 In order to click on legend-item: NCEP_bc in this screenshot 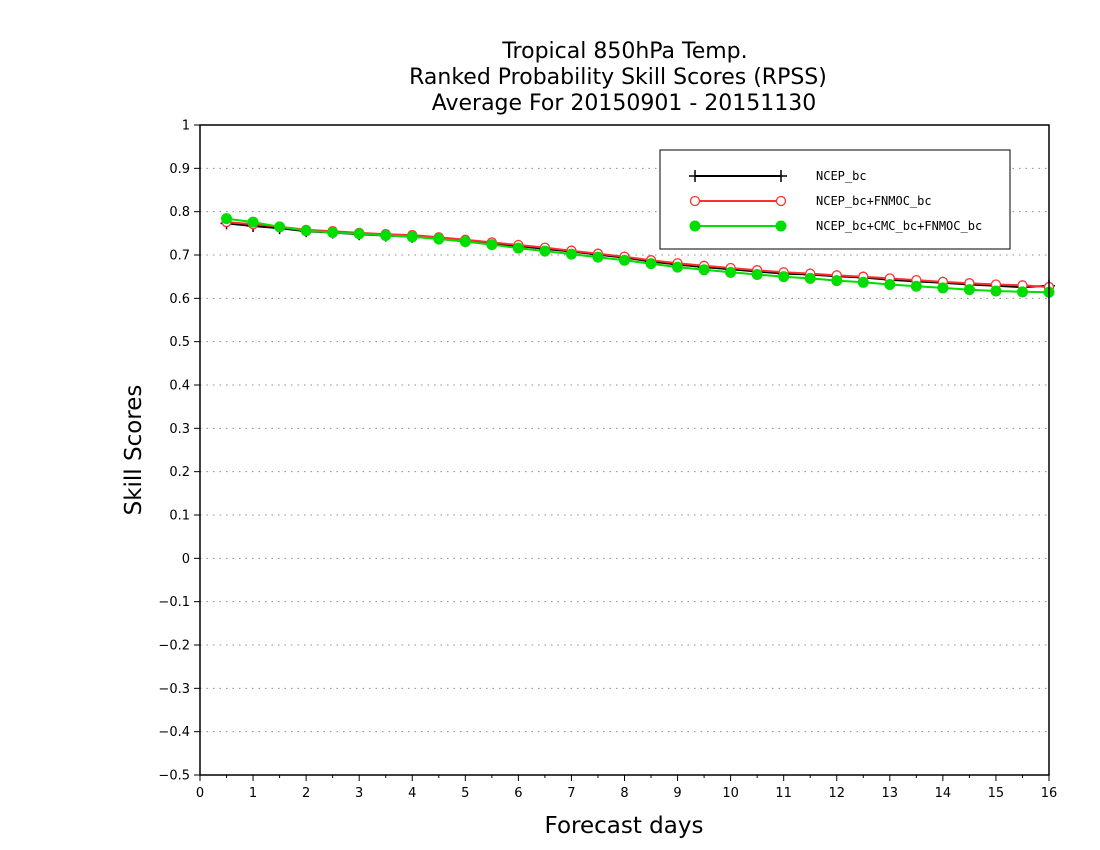, I will do `click(778, 176)`.